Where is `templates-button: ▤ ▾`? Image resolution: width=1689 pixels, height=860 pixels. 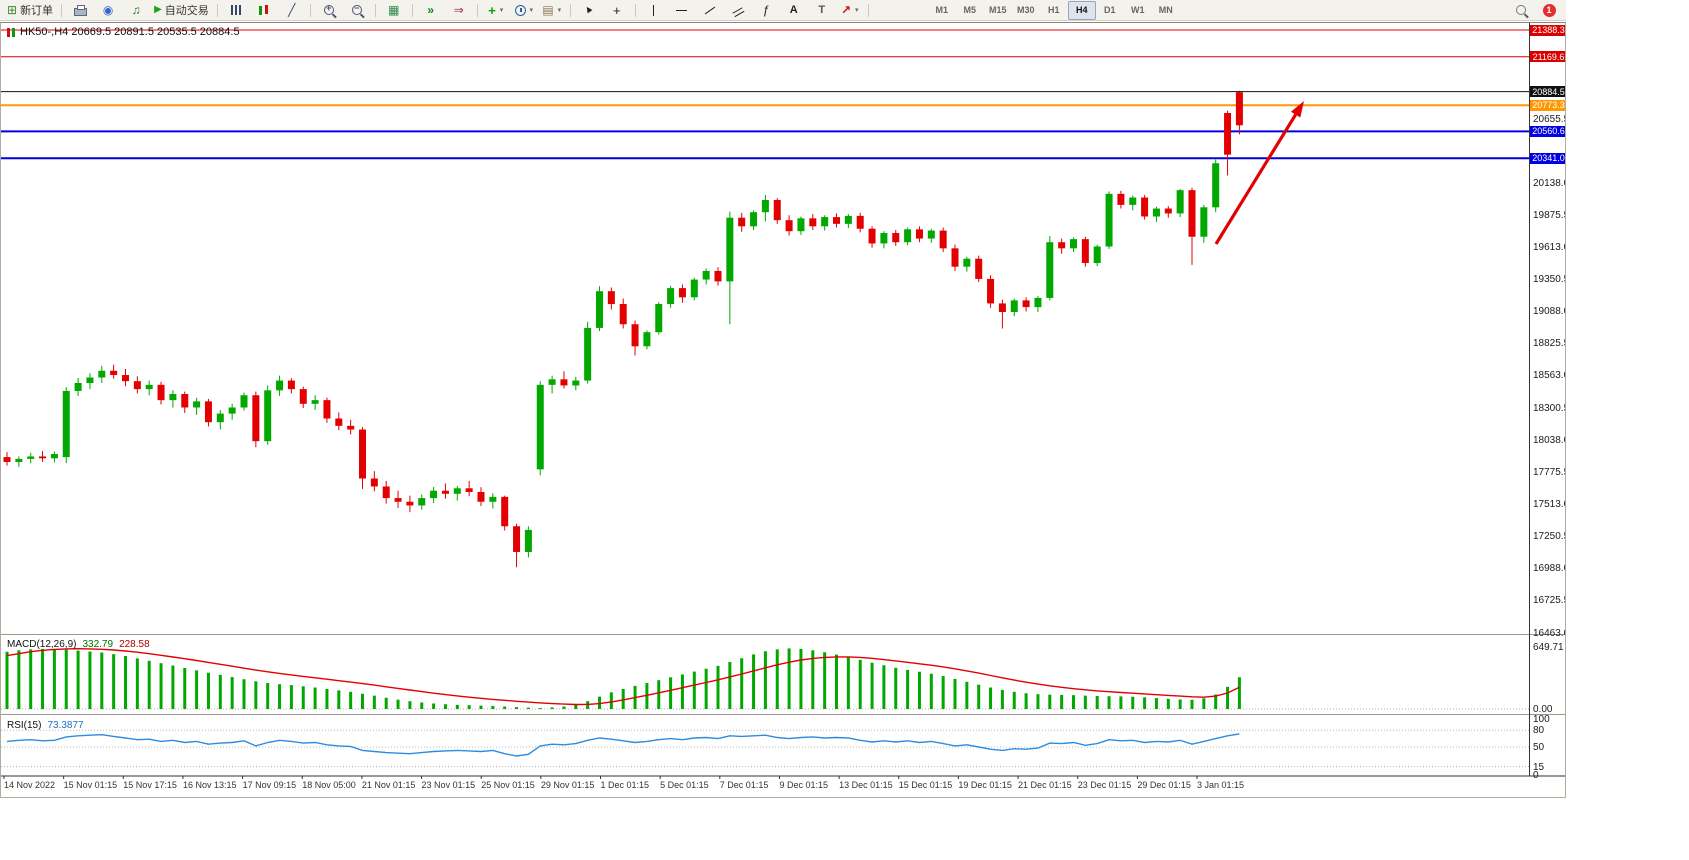 templates-button: ▤ ▾ is located at coordinates (552, 10).